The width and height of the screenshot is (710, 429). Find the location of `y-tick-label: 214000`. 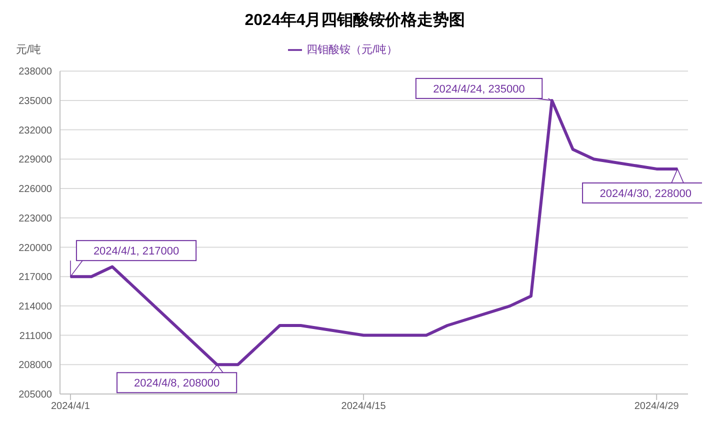

y-tick-label: 214000 is located at coordinates (35, 306).